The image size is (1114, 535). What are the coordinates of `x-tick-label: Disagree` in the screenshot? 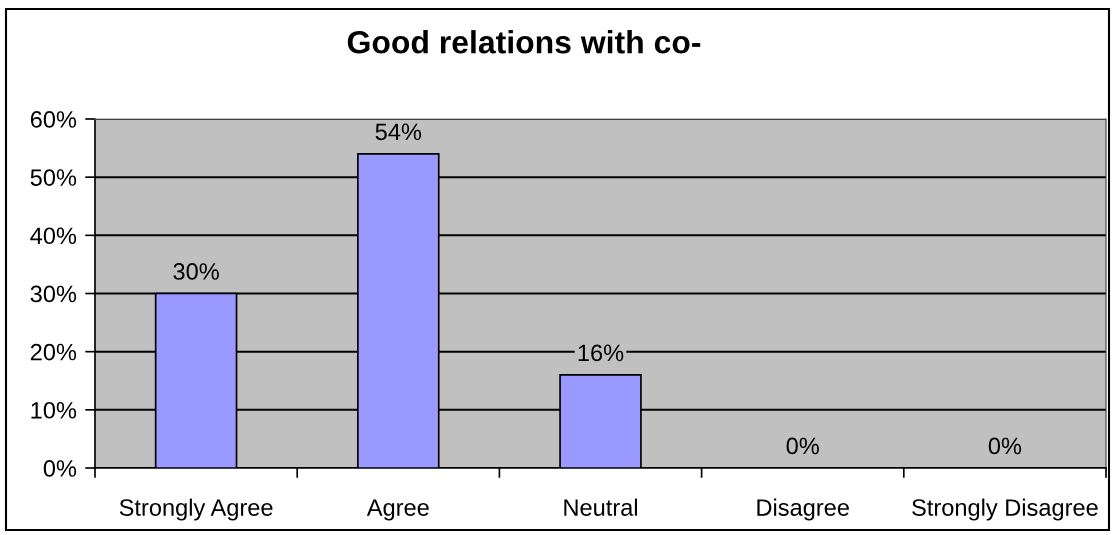 It's located at (803, 509).